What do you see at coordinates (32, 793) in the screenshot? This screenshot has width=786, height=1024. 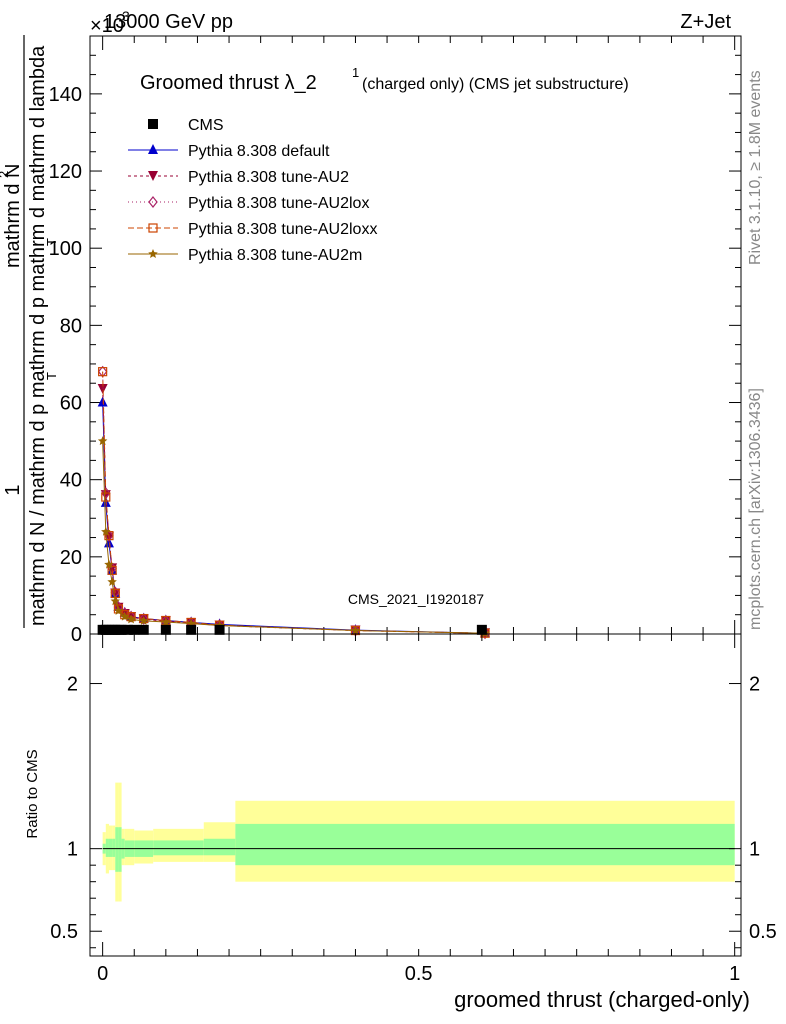 I see `ratio-ylabel: Ratio to CMS` at bounding box center [32, 793].